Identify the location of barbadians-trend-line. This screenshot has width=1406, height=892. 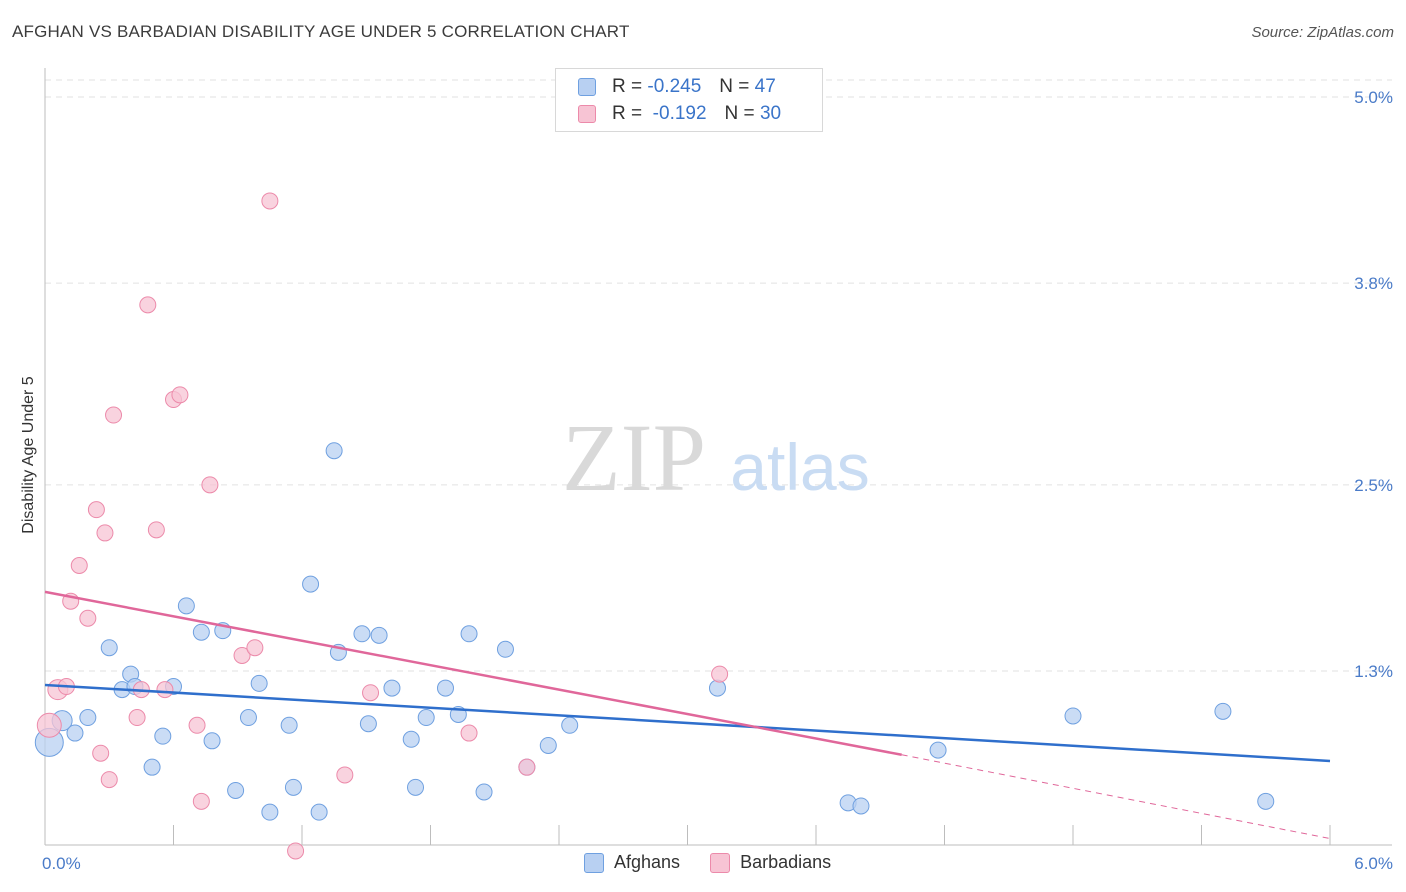
(473, 673).